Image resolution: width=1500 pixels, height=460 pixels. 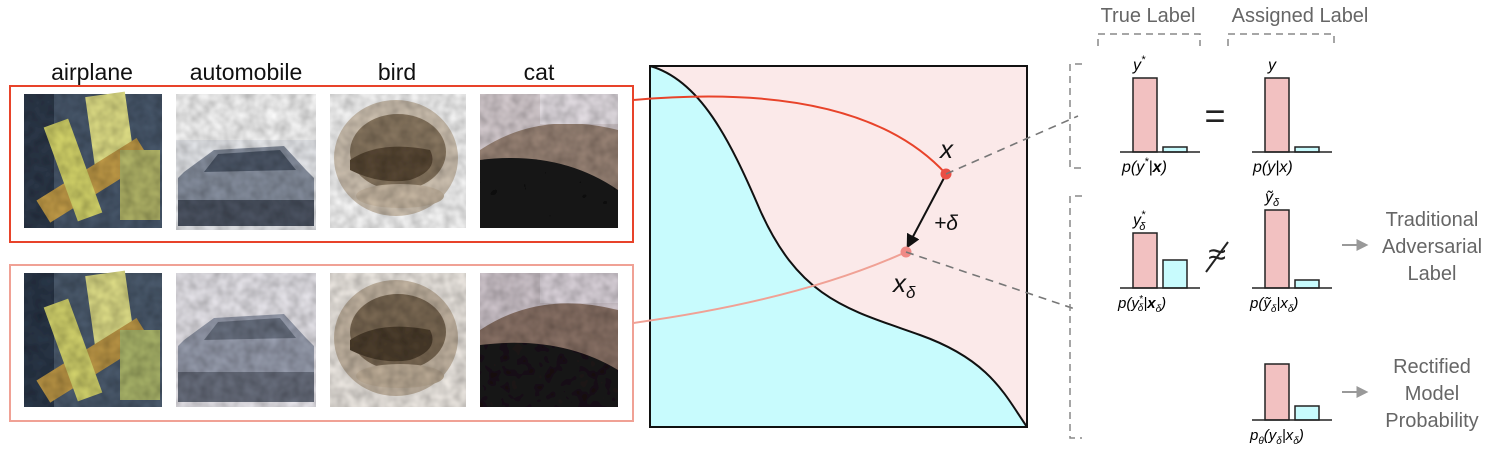 What do you see at coordinates (1432, 220) in the screenshot?
I see `row2-result-line1: Traditional` at bounding box center [1432, 220].